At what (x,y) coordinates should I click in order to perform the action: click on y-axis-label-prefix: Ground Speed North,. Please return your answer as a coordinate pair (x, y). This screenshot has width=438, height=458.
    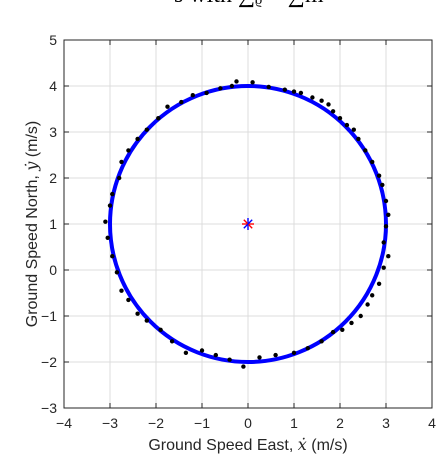
    Looking at the image, I should click on (32, 249).